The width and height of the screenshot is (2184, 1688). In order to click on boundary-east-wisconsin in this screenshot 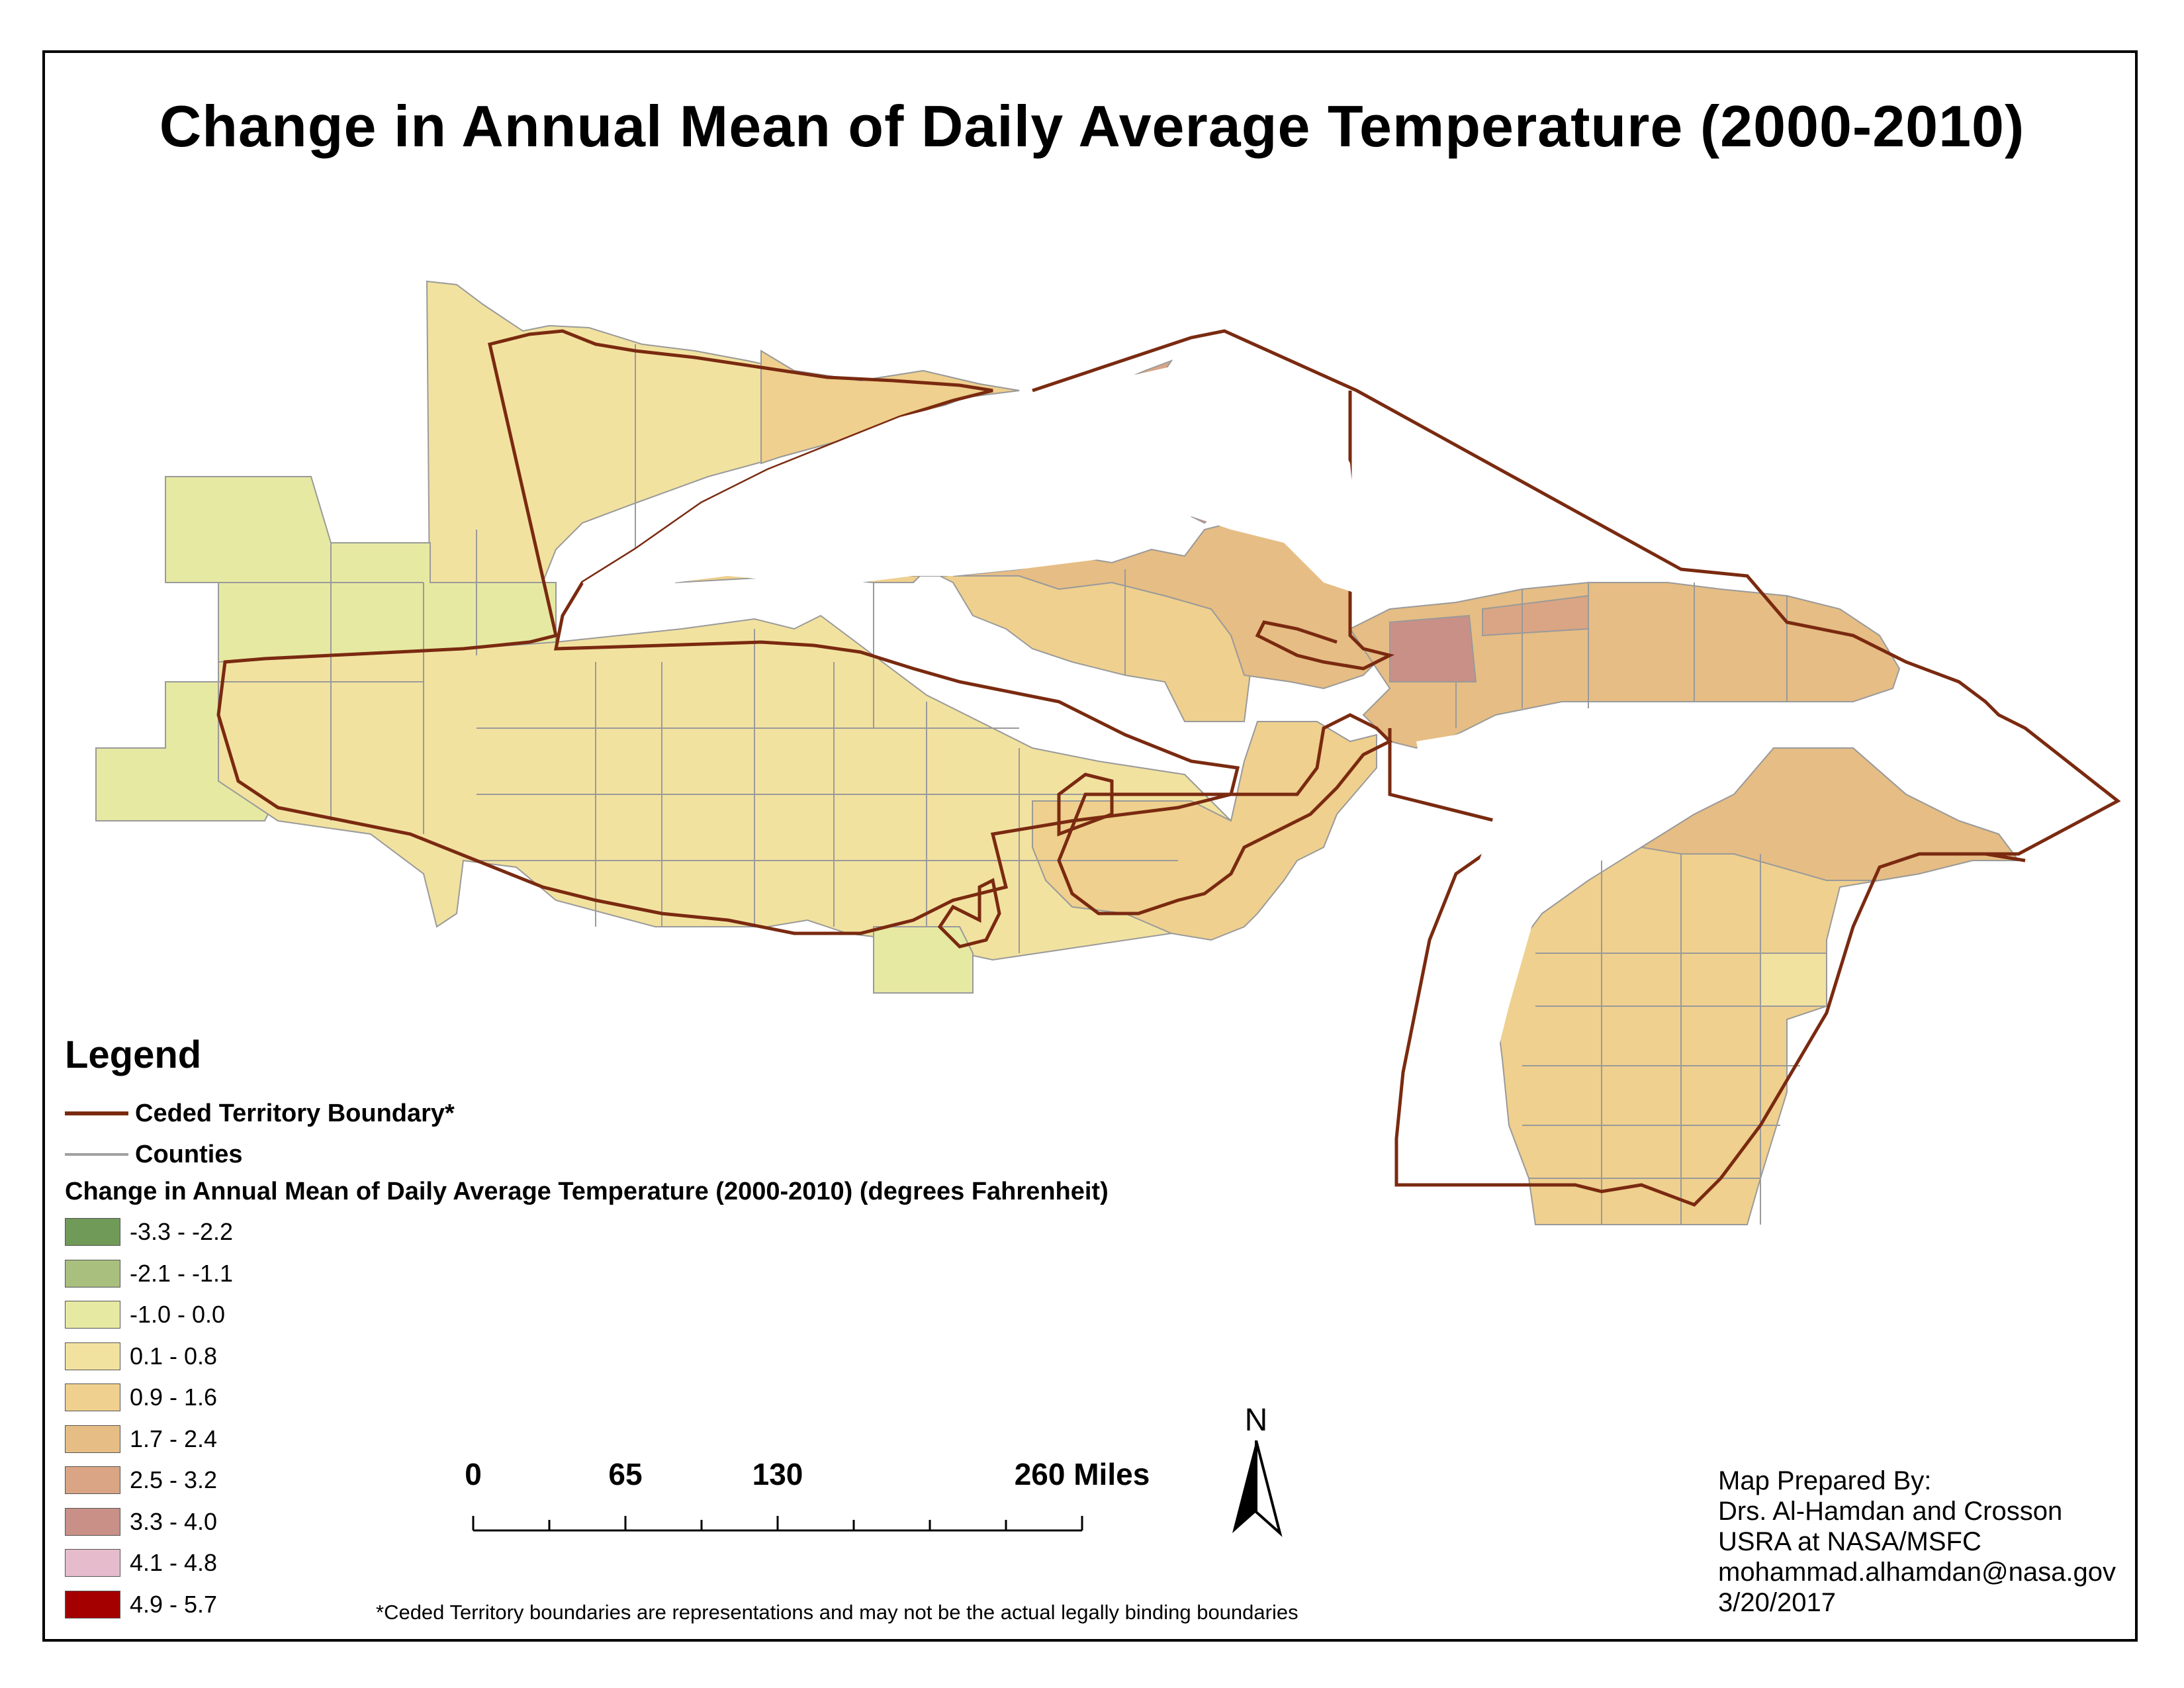, I will do `click(1225, 814)`.